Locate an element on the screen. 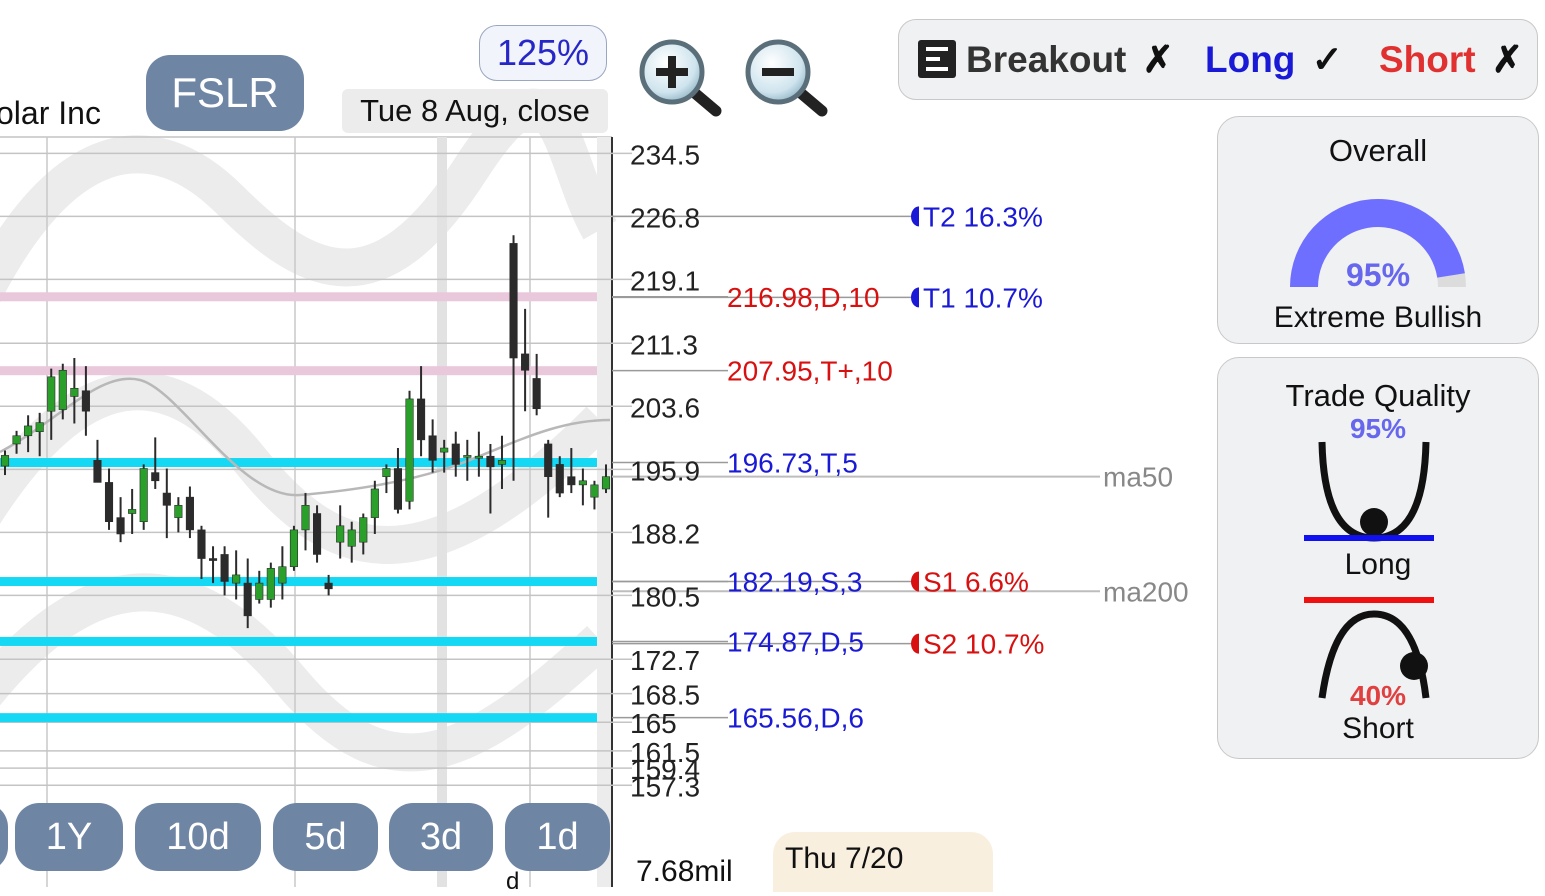 This screenshot has height=896, width=1545. zoom-out-icon is located at coordinates (784, 77).